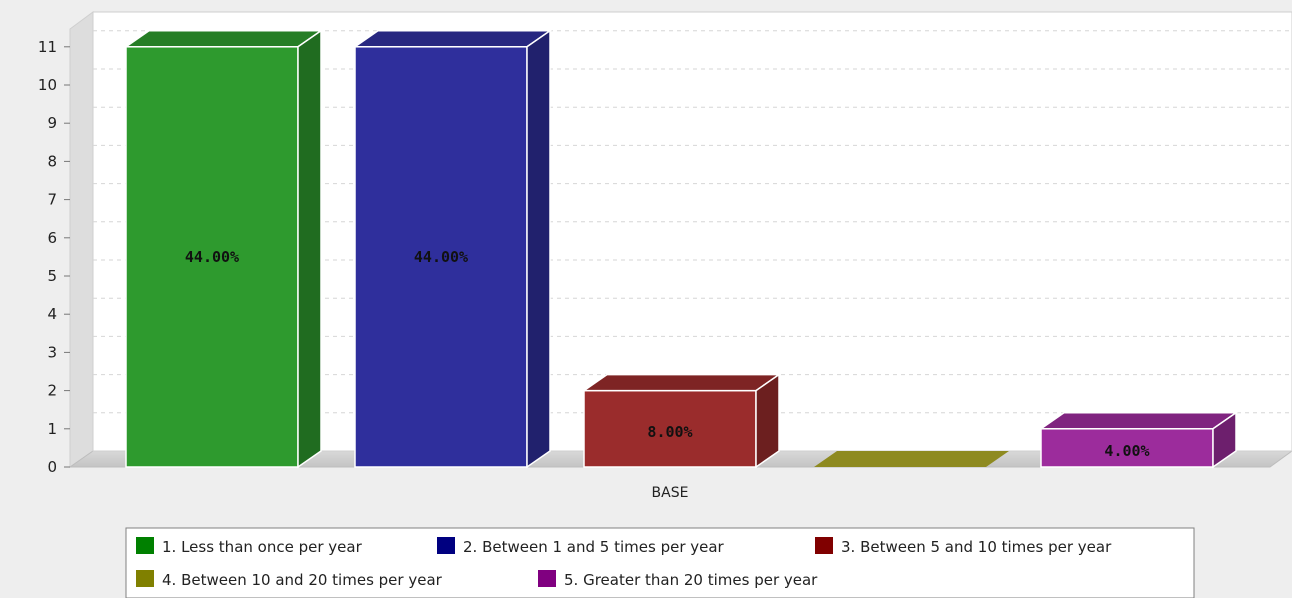 The height and width of the screenshot is (598, 1292). I want to click on legend-item-5: 5. Greater than 20 times per year, so click(678, 579).